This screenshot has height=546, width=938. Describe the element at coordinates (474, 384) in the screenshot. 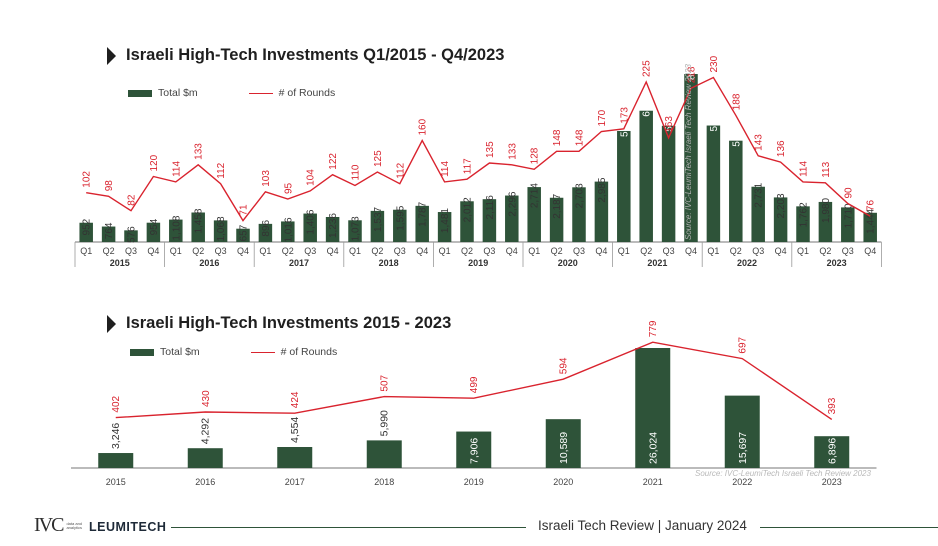

I see `rounds-value-label: 499` at that location.